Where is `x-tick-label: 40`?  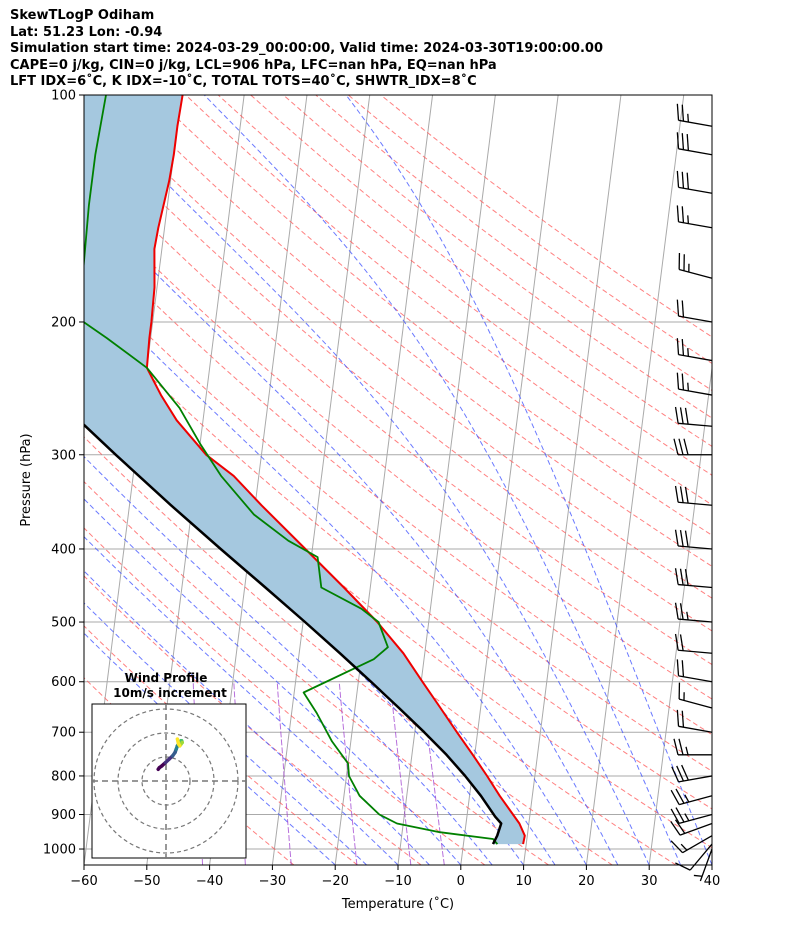
x-tick-label: 40 is located at coordinates (712, 881).